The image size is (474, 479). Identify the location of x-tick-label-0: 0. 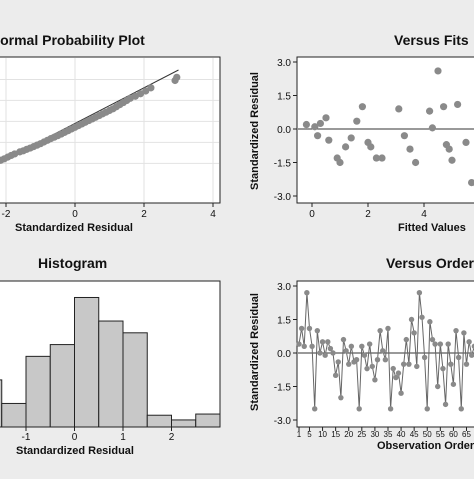
(75, 214).